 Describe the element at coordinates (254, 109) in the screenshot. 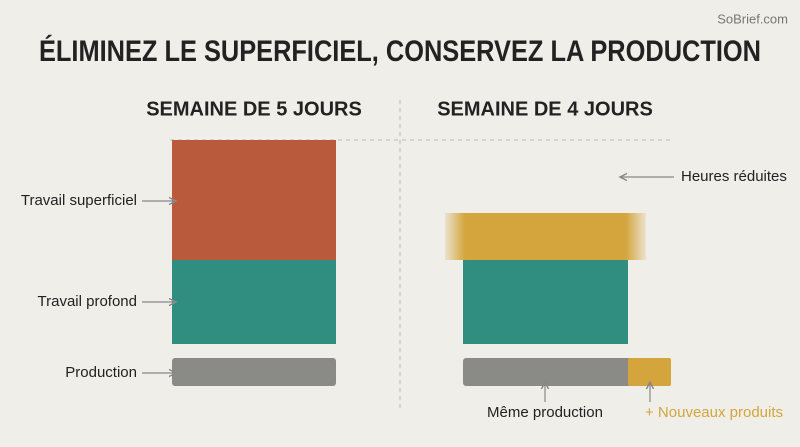

I see `left-heading: SEMAINE DE 5 JOURS` at that location.